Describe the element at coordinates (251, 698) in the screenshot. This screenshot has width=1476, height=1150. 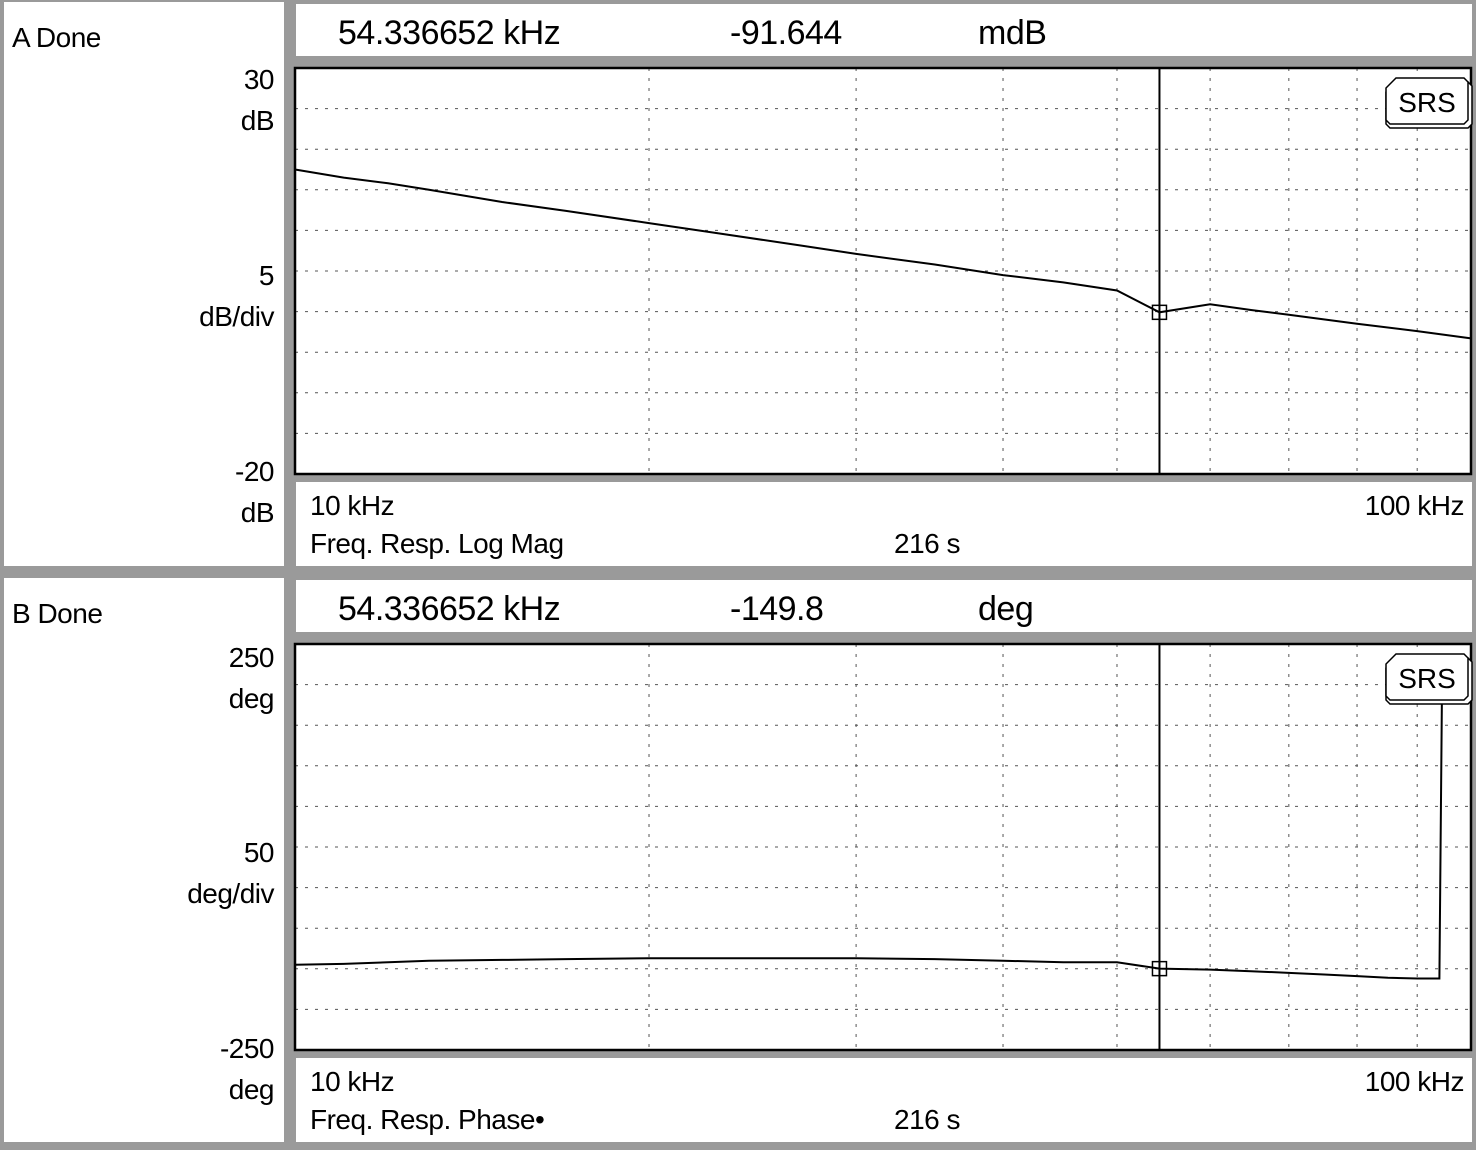
I see `pane-b-y-top-unit: deg` at that location.